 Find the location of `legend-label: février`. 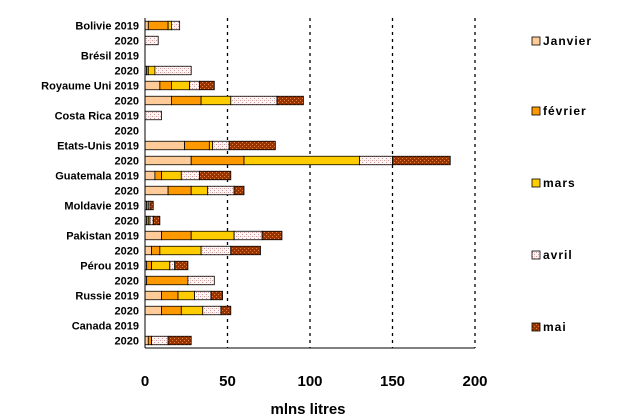

legend-label: février is located at coordinates (565, 111).